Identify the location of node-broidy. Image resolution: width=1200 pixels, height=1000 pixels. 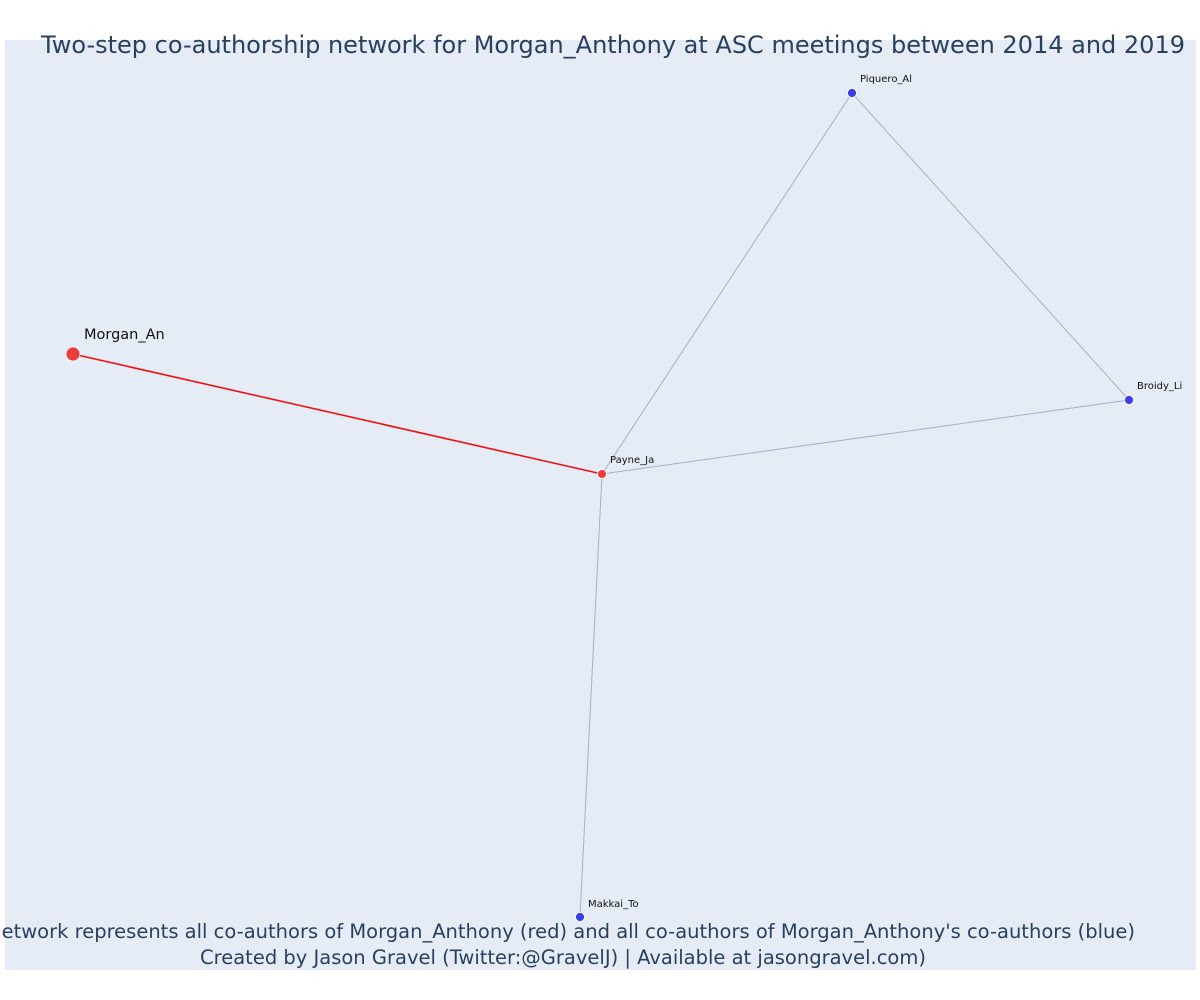
(1129, 400).